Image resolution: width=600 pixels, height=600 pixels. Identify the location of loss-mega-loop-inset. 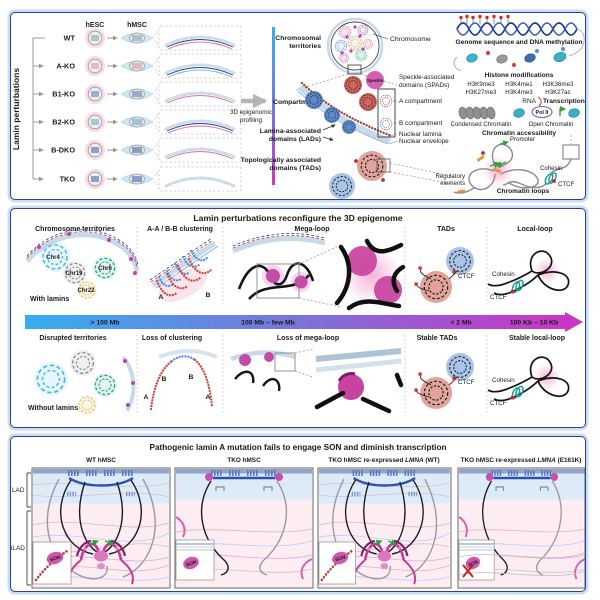
(359, 381).